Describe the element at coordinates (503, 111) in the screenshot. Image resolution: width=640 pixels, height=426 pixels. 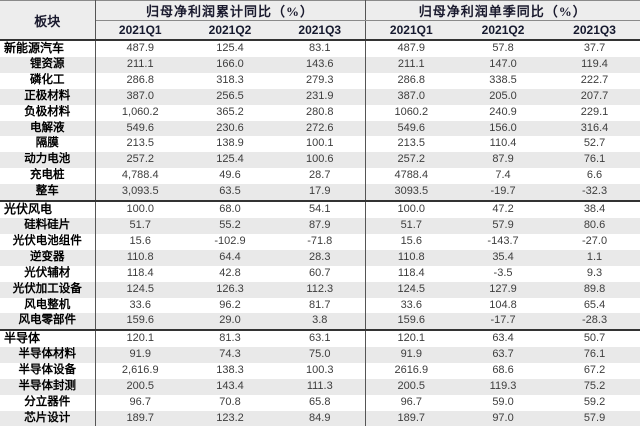
I see `value-cell: 240.9` at that location.